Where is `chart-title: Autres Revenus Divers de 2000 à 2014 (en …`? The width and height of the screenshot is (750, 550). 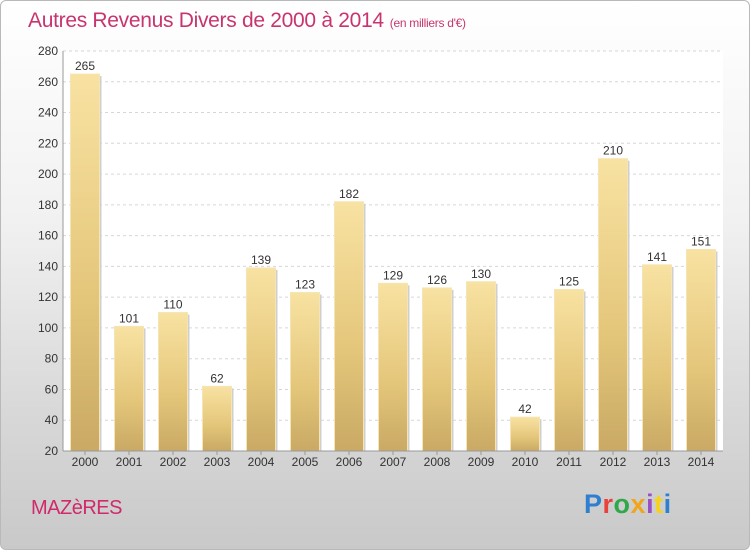
chart-title: Autres Revenus Divers de 2000 à 2014 (en … is located at coordinates (247, 21).